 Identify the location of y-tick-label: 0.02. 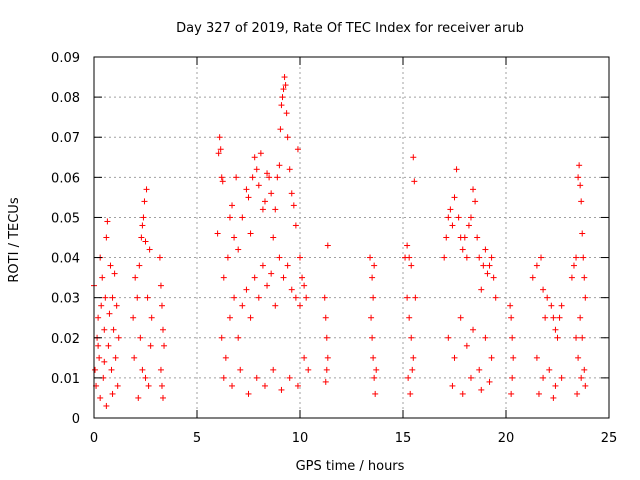
(65, 339).